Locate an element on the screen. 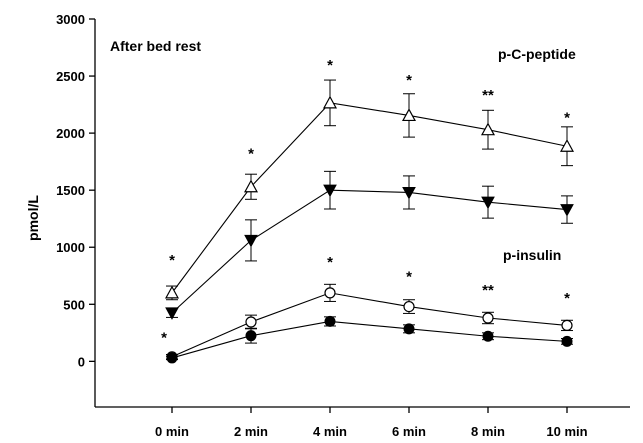 This screenshot has width=643, height=443. x-tick-label: 4 min is located at coordinates (330, 431).